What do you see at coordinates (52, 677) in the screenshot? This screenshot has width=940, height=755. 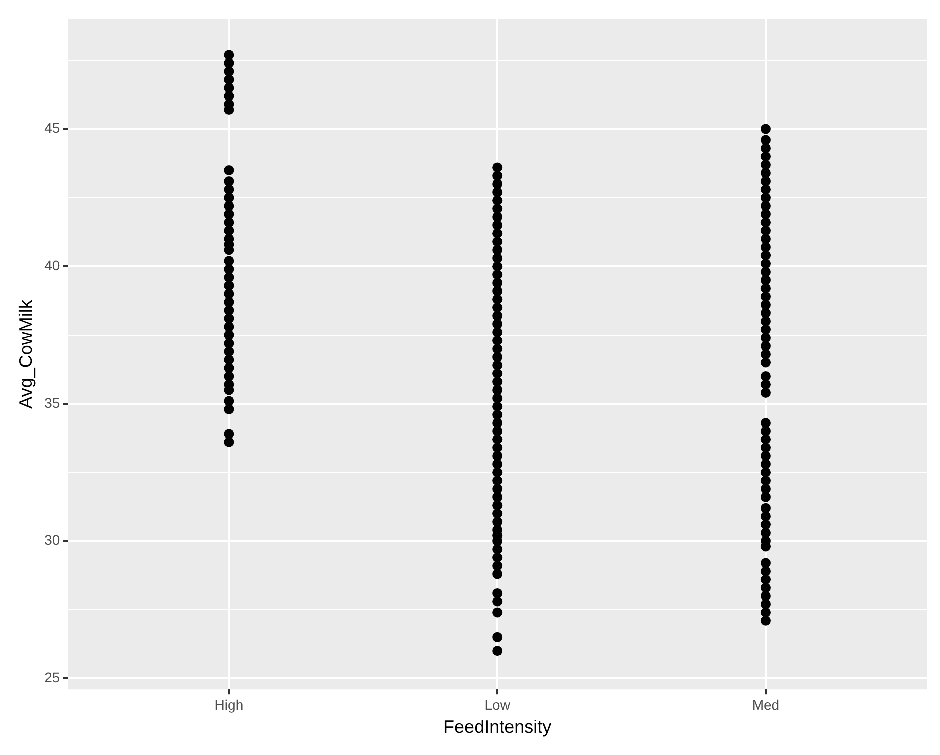 I see `y-tick-label: 25` at bounding box center [52, 677].